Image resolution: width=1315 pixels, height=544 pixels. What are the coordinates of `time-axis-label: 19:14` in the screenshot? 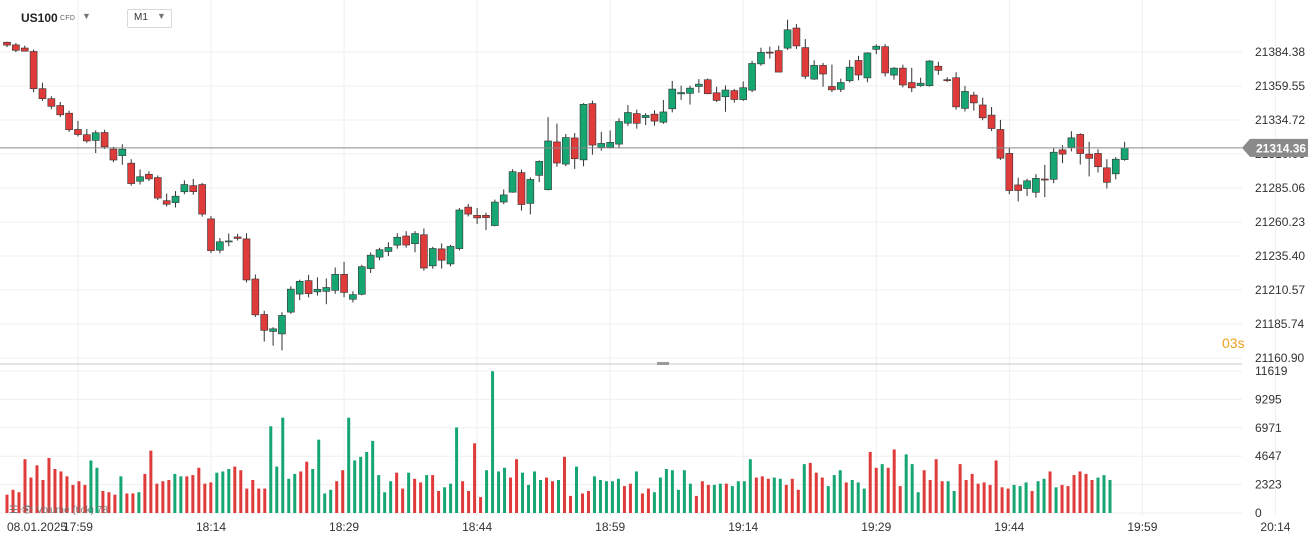 It's located at (743, 527).